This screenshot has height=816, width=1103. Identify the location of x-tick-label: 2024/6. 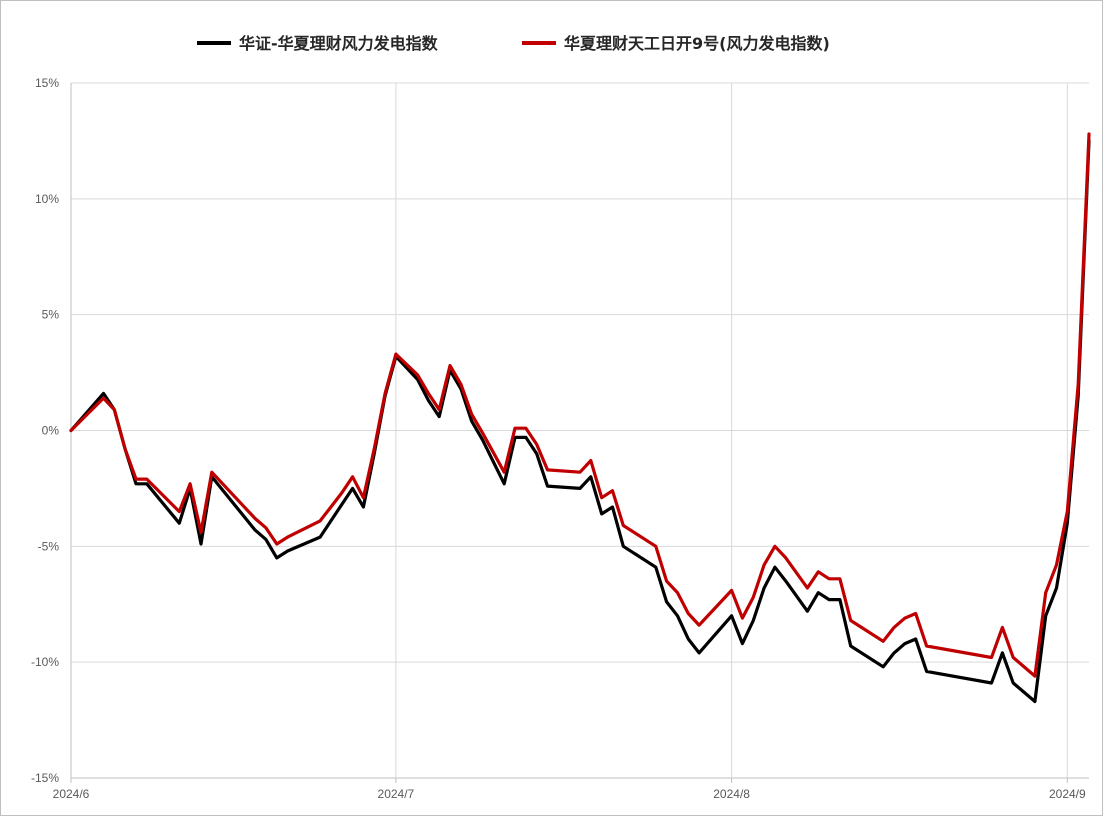
(71, 794).